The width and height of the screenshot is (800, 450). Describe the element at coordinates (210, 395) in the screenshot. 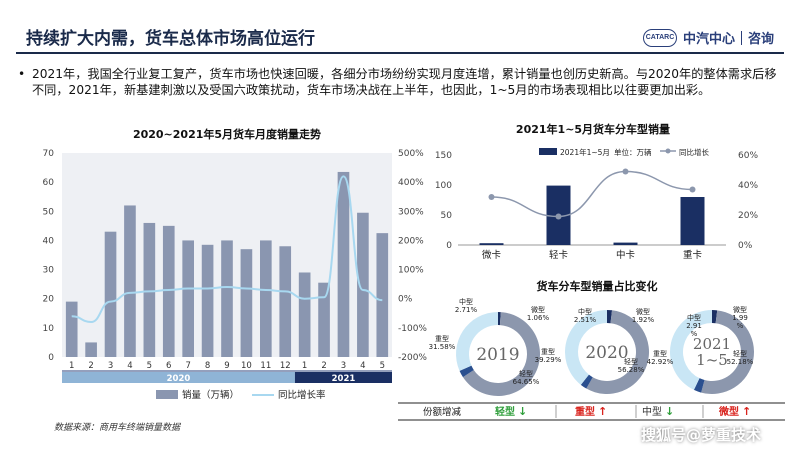

I see `chart1-legend-bar-label: 销量（万辆）` at that location.